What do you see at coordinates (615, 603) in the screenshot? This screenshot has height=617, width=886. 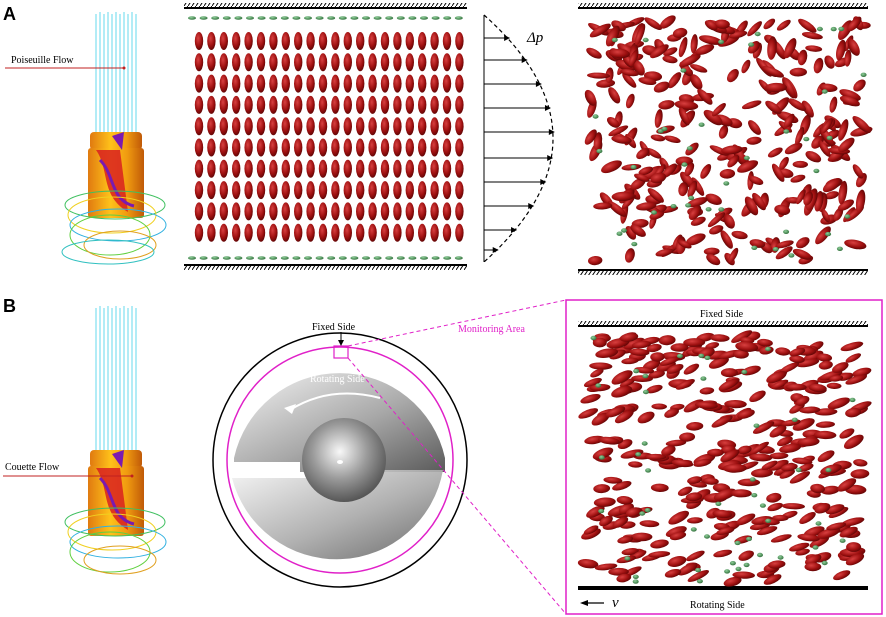 I see `velocity-label: v` at bounding box center [615, 603].